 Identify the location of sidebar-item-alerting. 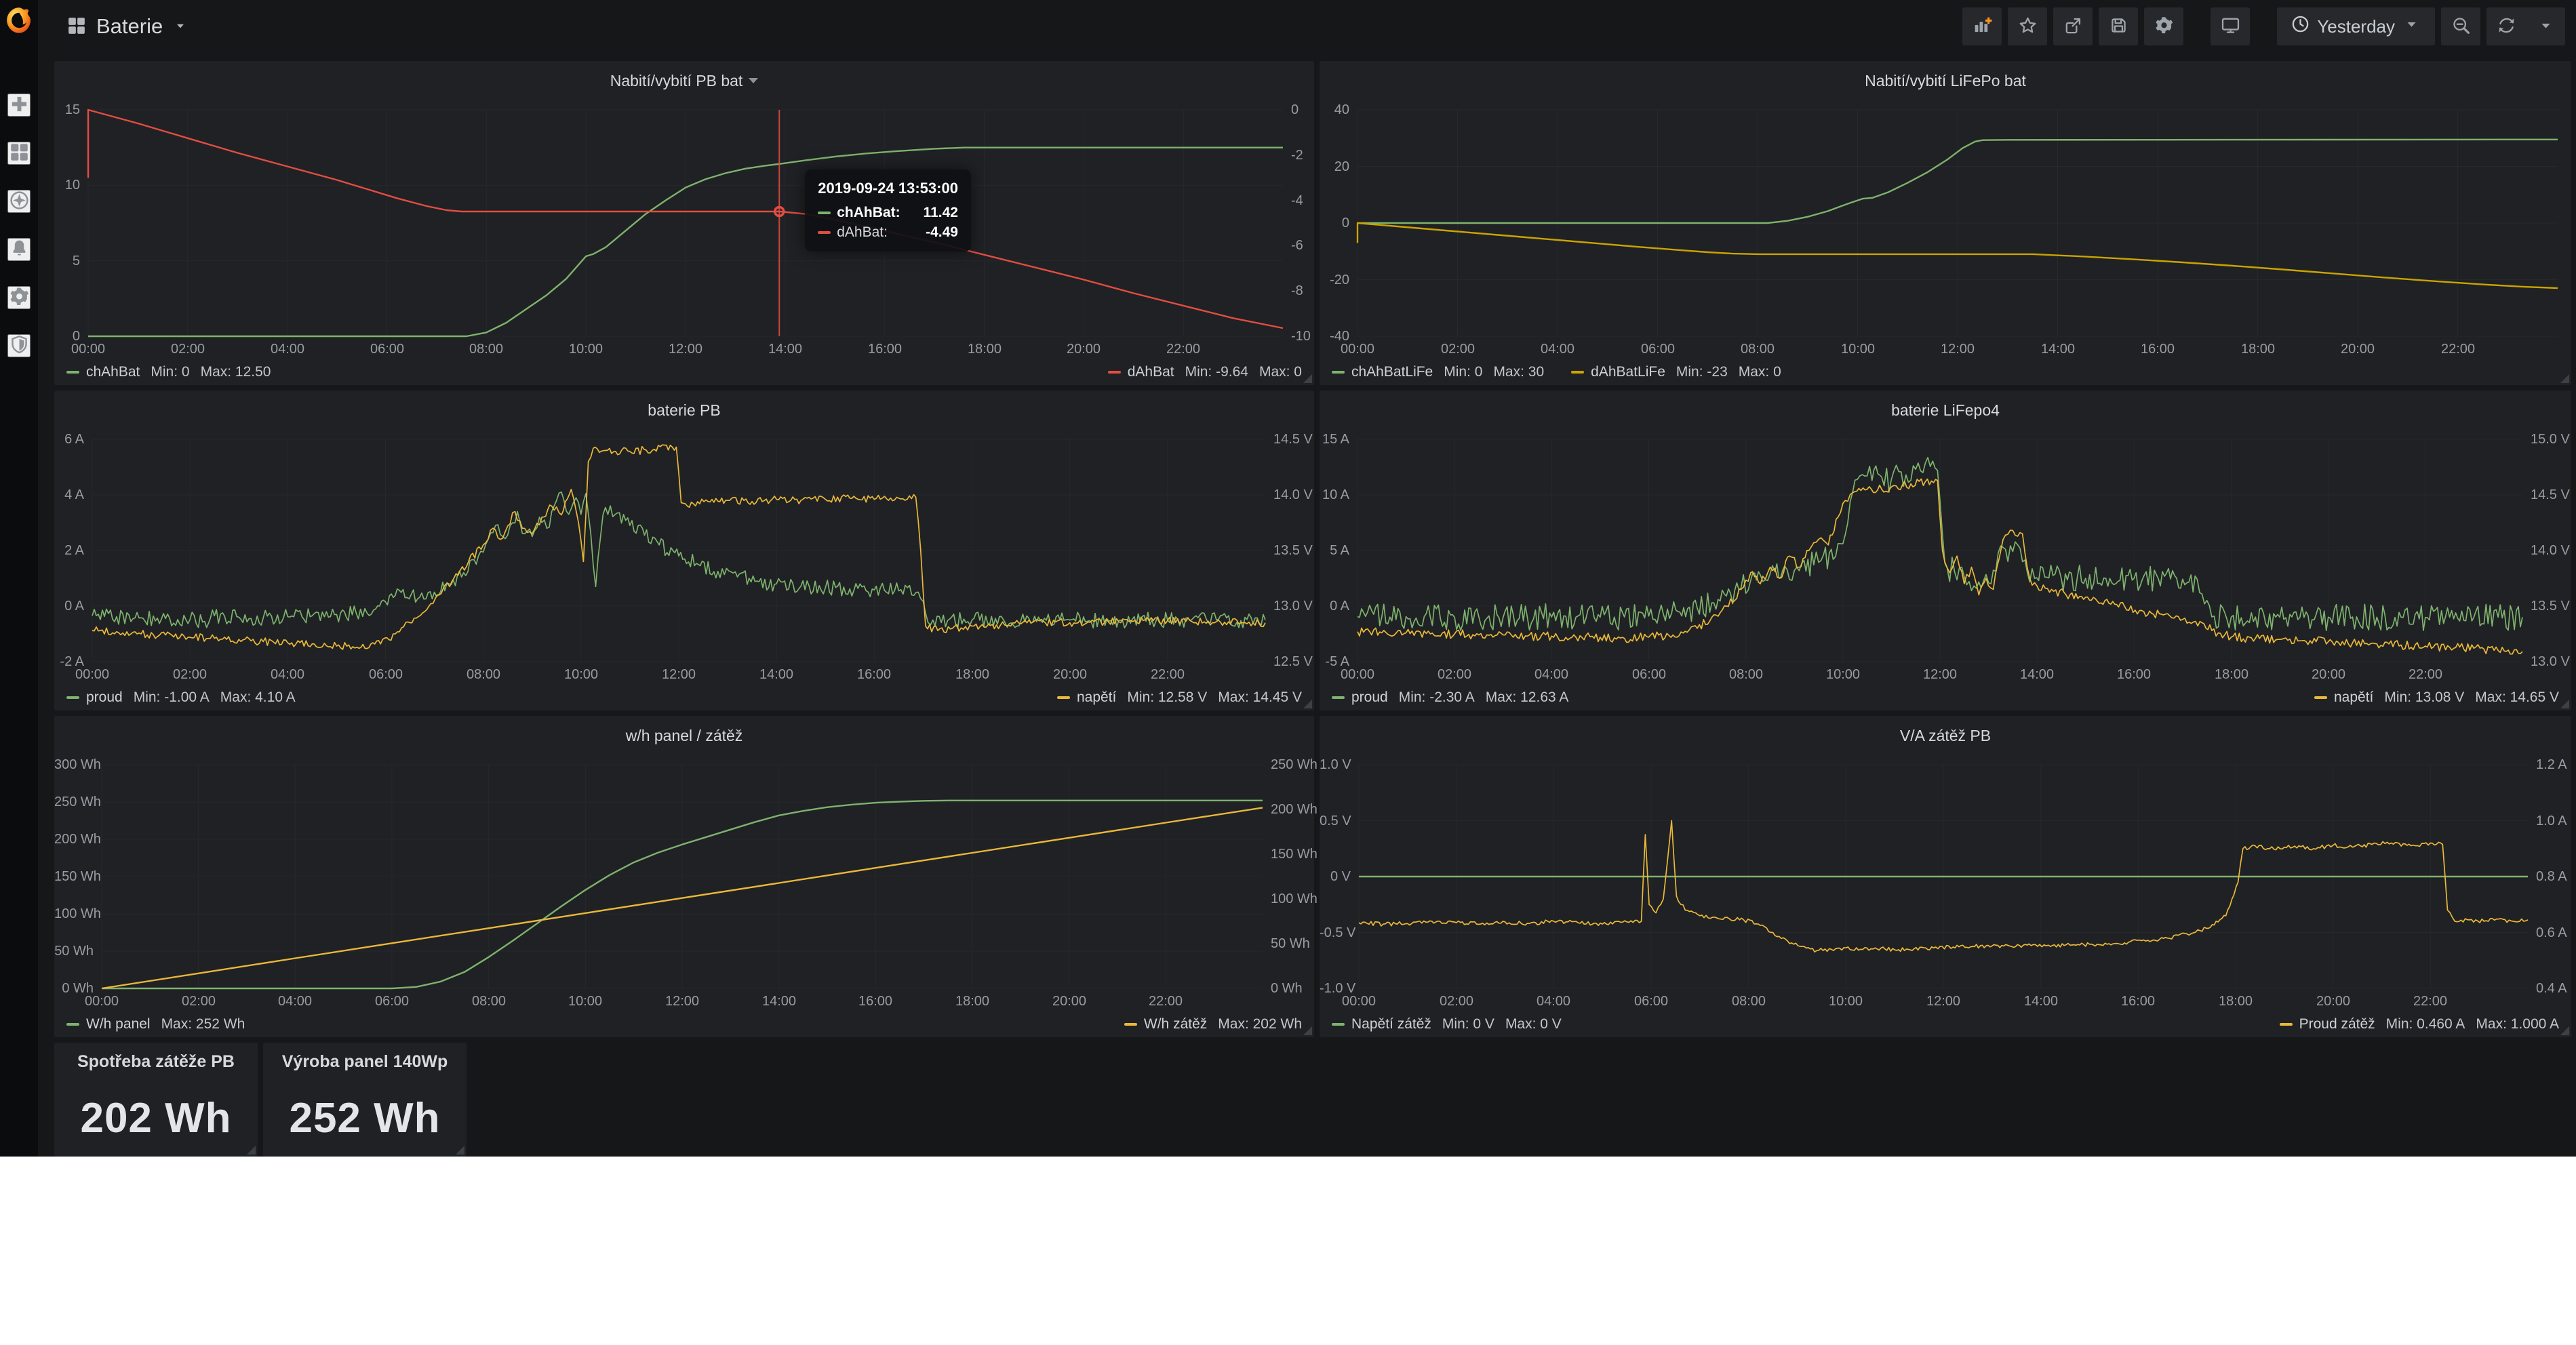
(19, 250).